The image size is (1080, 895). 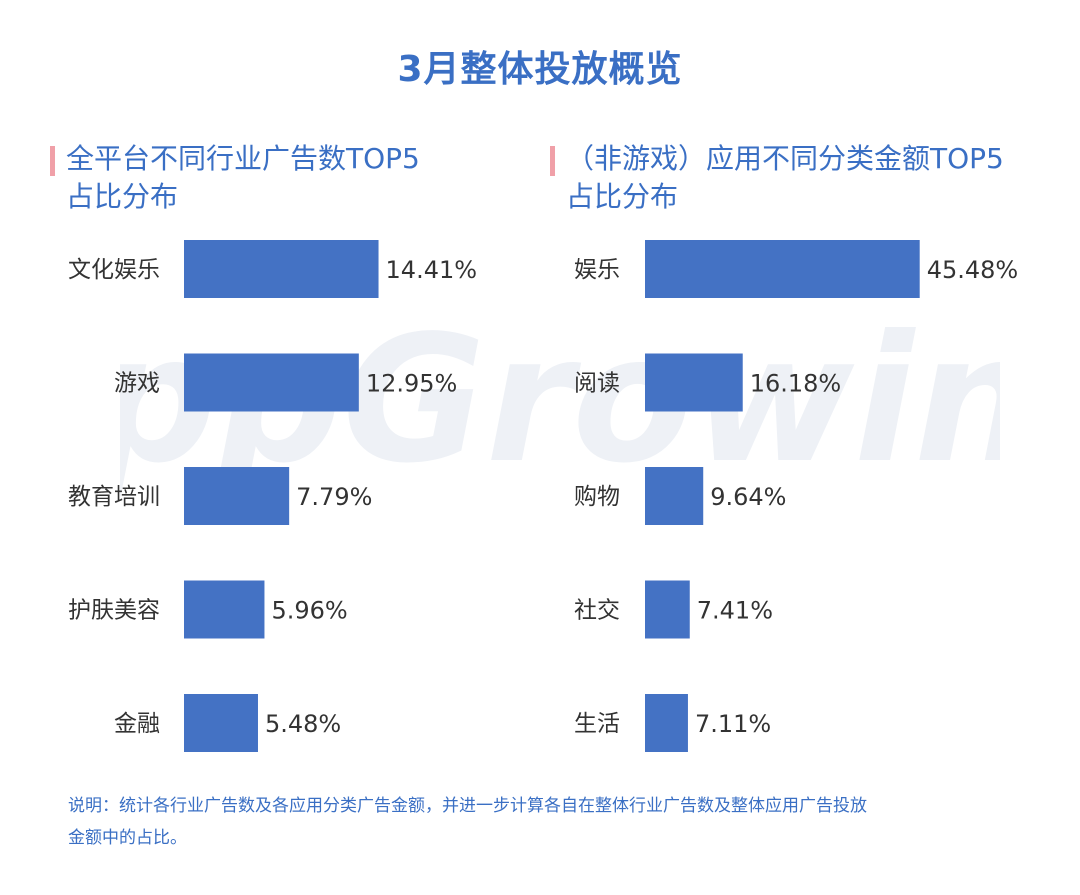 I want to click on industry-chart-title: 全平台不同行业广告数TOP5 占比分布, so click(x=316, y=178).